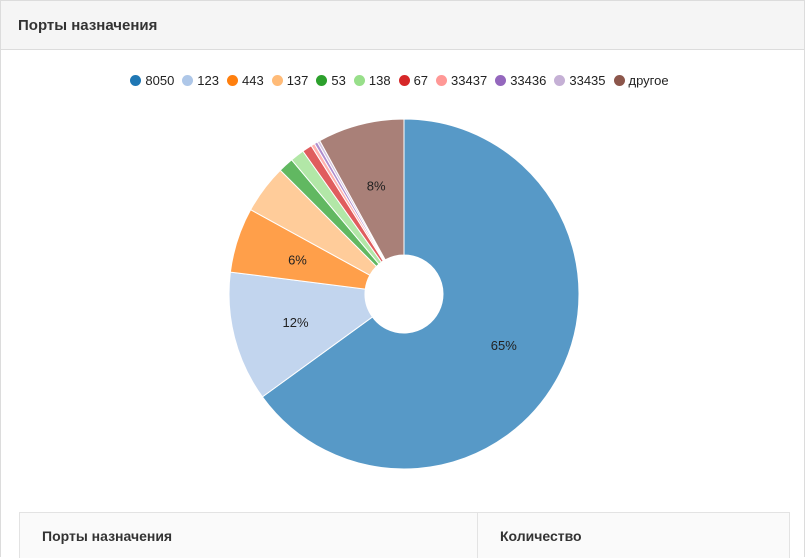 This screenshot has height=558, width=807. Describe the element at coordinates (541, 535) in the screenshot. I see `table-header-count: Количество` at that location.